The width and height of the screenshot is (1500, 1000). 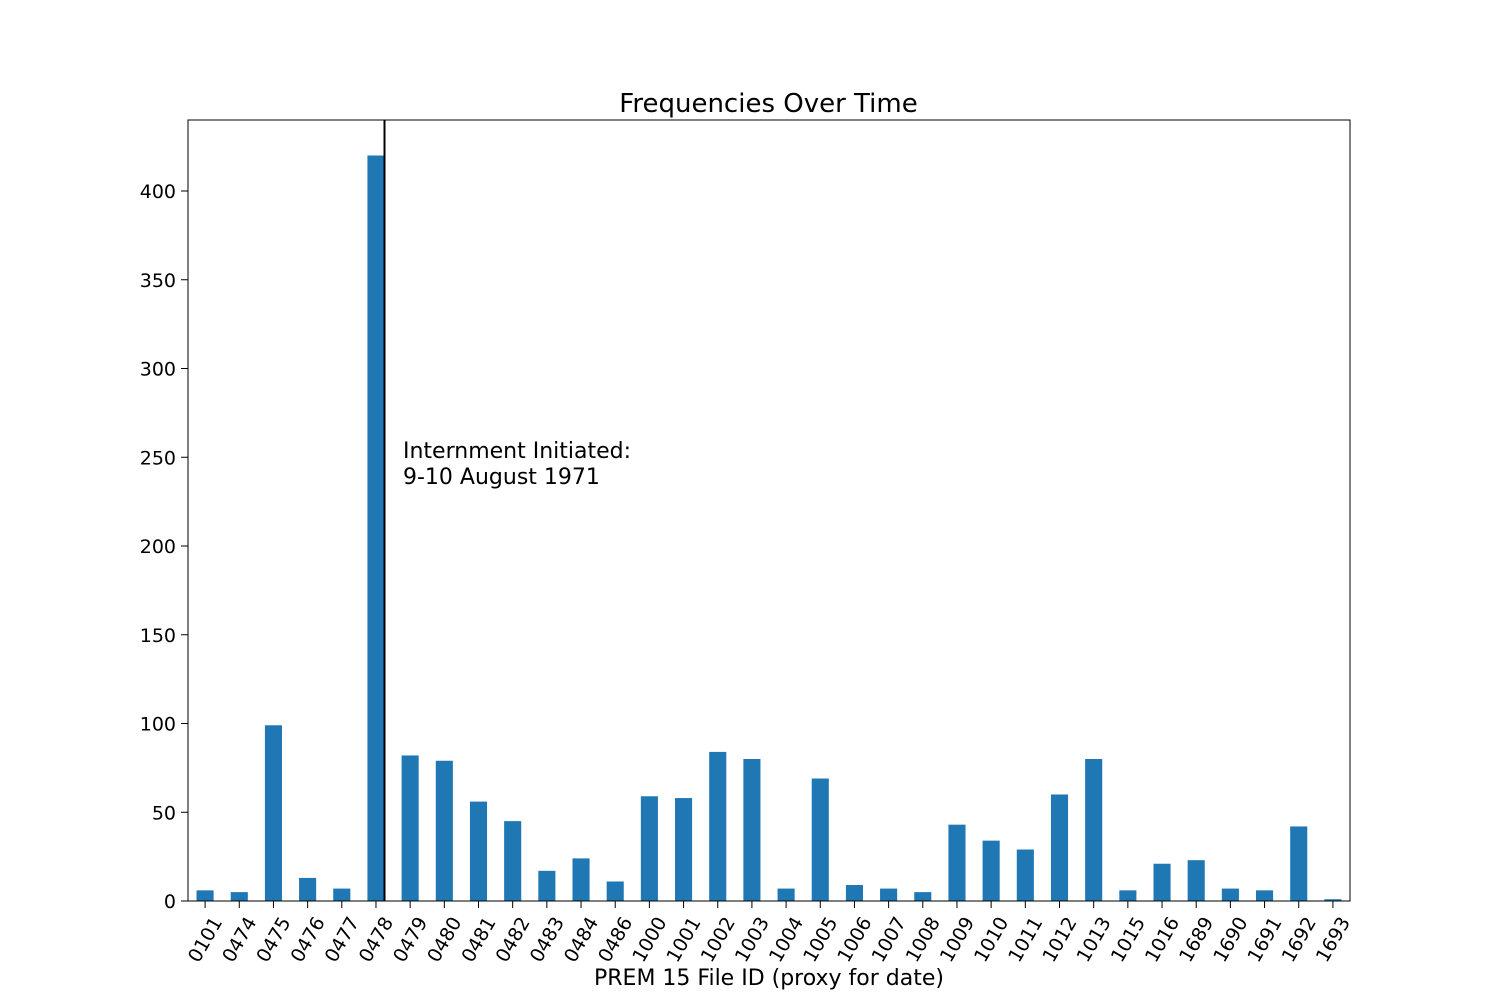 I want to click on y-axis: 0 50 100 150 200 250 300 350 400, so click(x=164, y=547).